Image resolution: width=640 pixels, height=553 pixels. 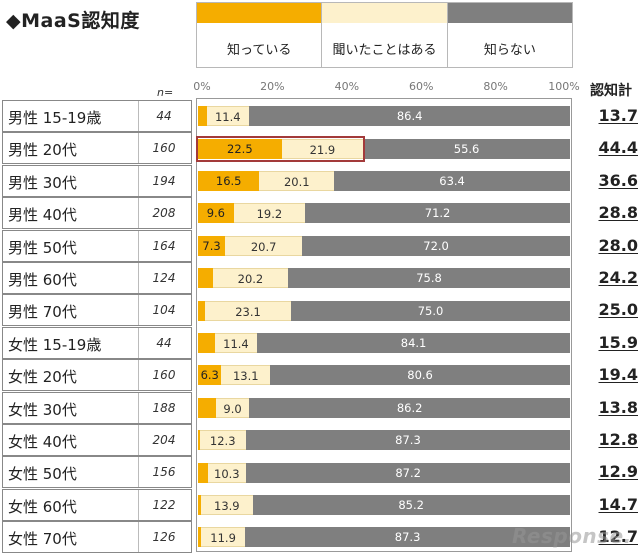 What do you see at coordinates (411, 505) in the screenshot?
I see `bar-unknown: 85.2` at bounding box center [411, 505].